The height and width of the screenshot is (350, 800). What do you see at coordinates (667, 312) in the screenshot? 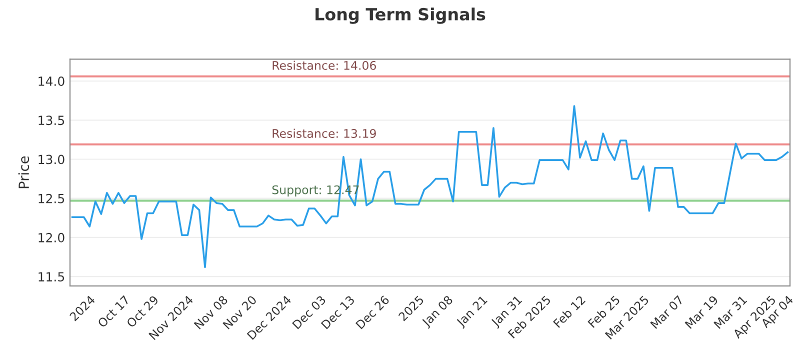
I see `x-tick-label: Mar 07` at bounding box center [667, 312].